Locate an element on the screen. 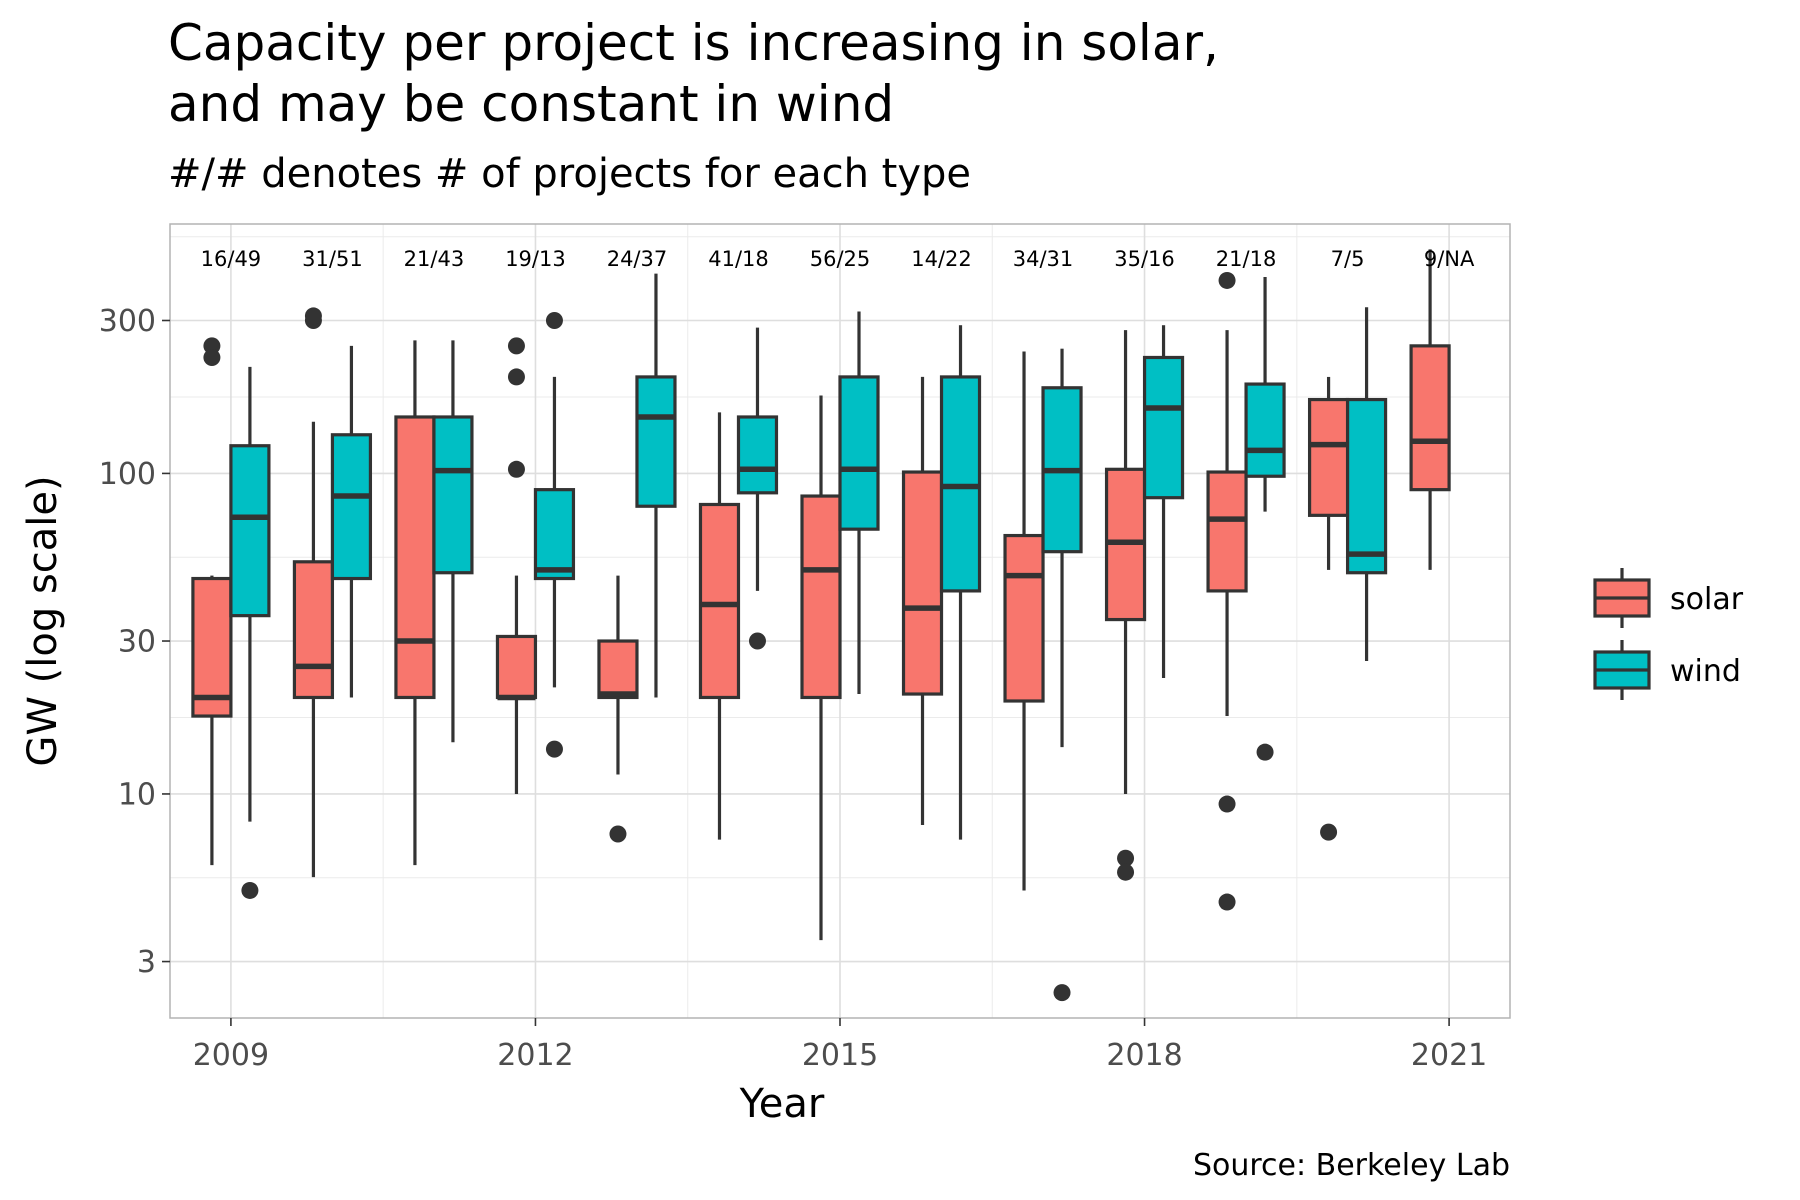 The image size is (1800, 1200). box-solar-2011 is located at coordinates (415, 603).